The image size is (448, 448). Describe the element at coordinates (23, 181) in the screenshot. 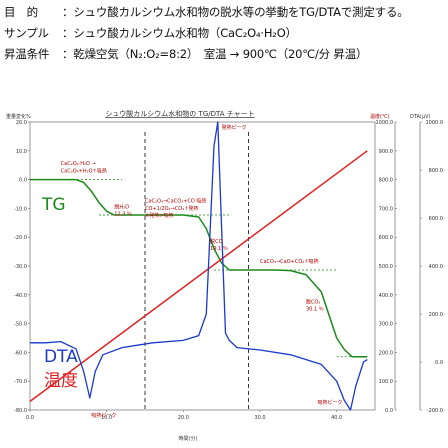

I see `left-tick-label: 0.0` at that location.